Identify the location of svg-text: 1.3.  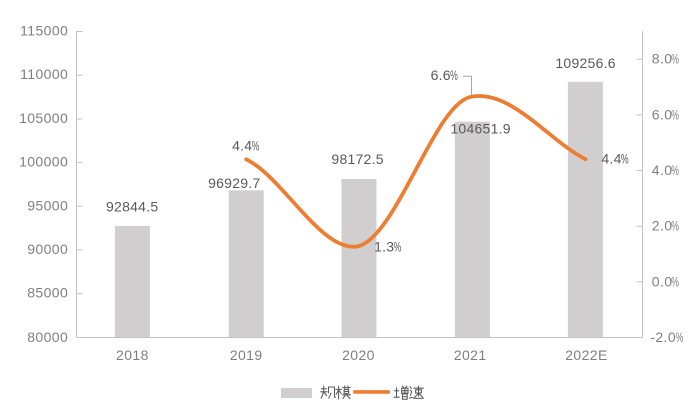
(384, 247).